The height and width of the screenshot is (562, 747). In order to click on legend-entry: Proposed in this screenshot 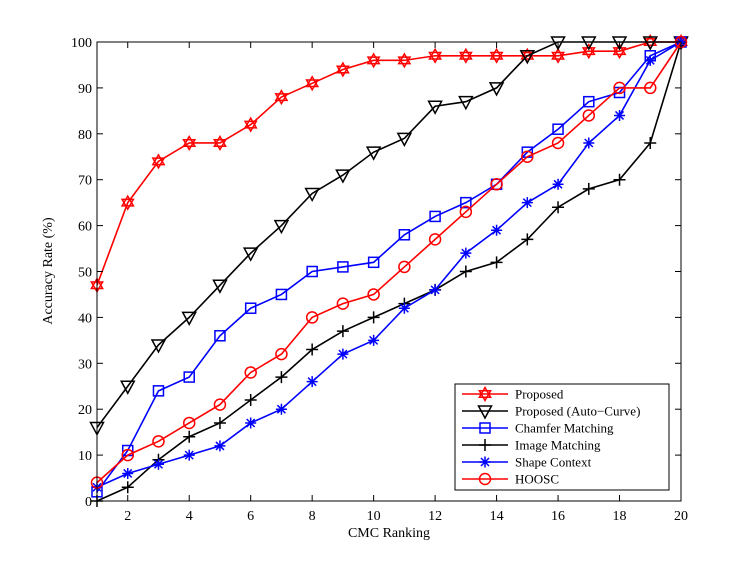, I will do `click(513, 394)`.